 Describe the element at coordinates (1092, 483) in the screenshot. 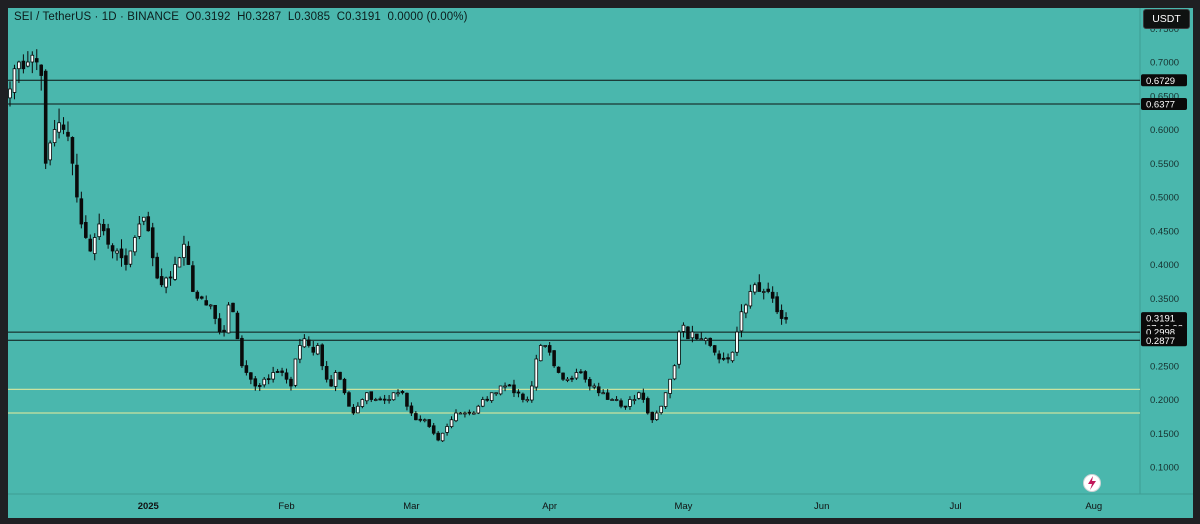

I see `lightning-icon-glyph` at that location.